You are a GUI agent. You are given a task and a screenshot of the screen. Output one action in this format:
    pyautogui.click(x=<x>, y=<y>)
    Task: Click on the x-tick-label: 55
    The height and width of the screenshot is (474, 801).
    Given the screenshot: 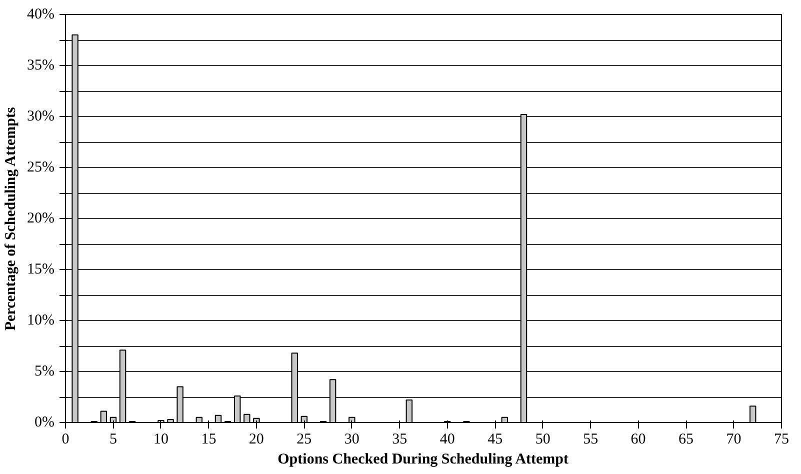 What is the action you would take?
    pyautogui.click(x=590, y=440)
    